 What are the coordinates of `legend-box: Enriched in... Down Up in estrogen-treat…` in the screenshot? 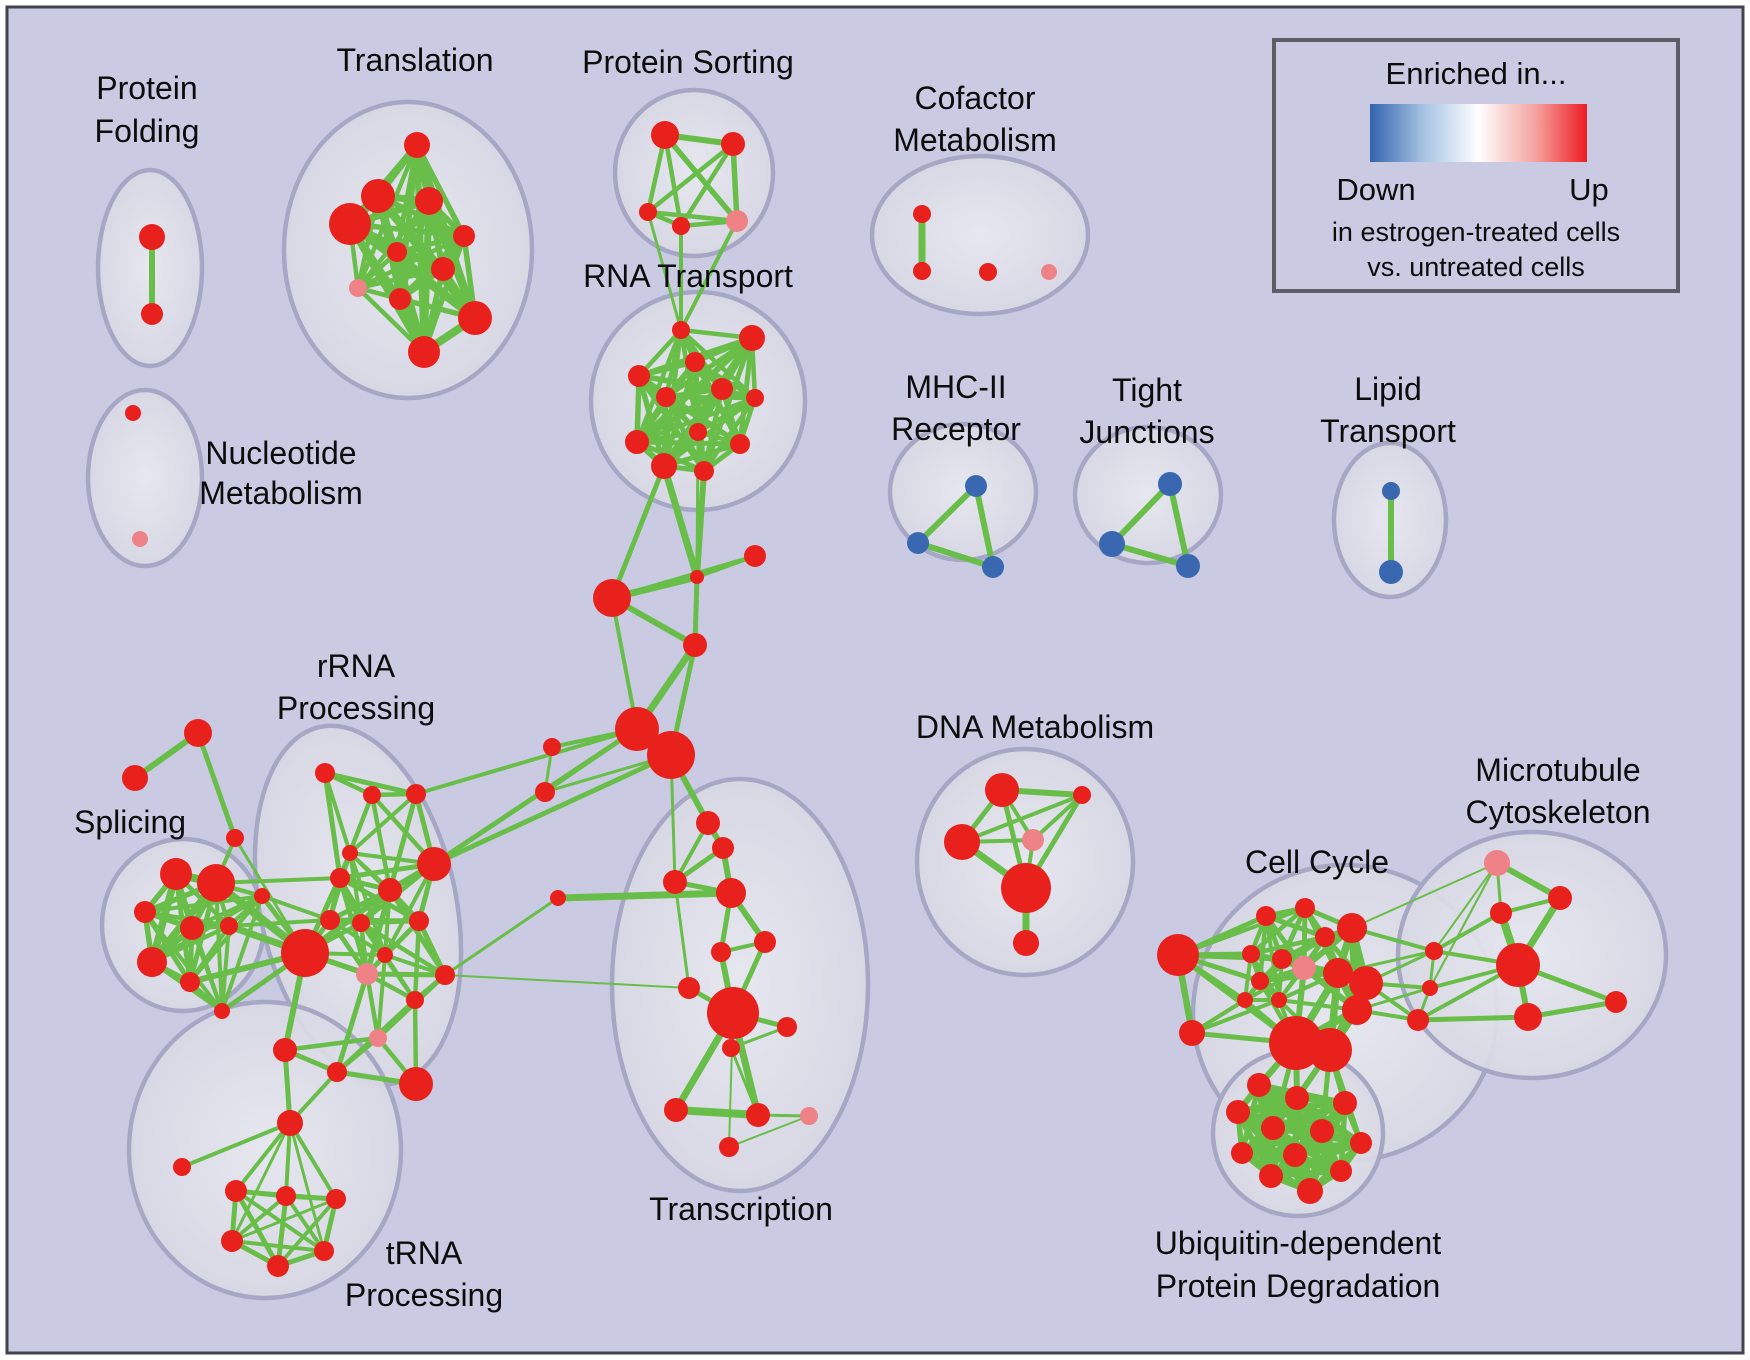 It's located at (1476, 165).